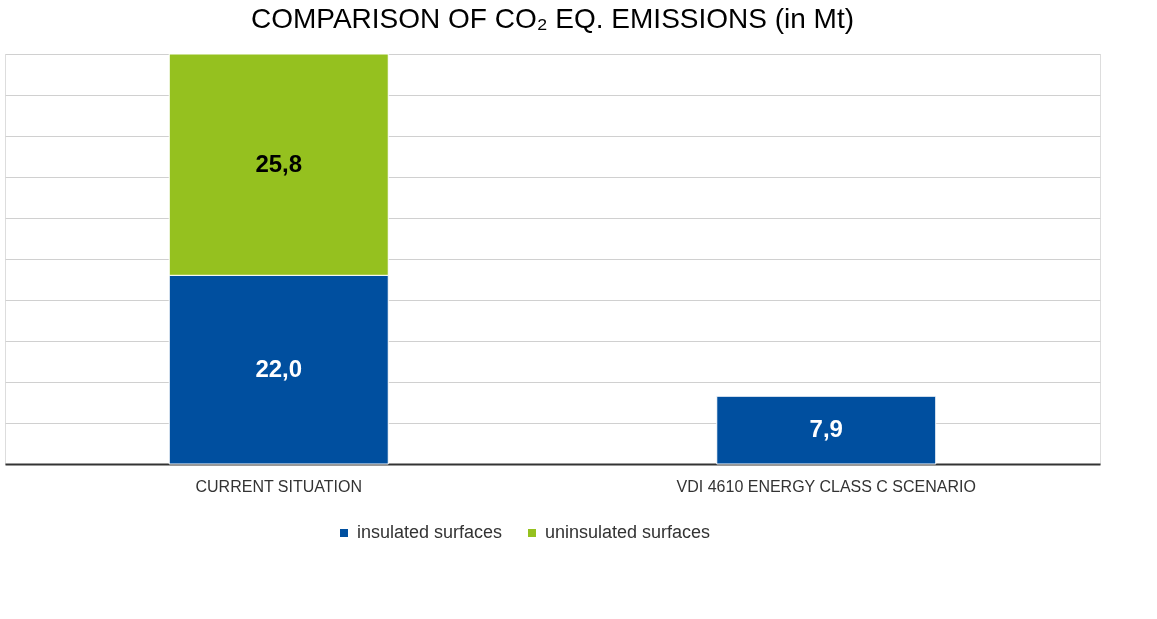  Describe the element at coordinates (279, 163) in the screenshot. I see `data-label: 25,8` at that location.